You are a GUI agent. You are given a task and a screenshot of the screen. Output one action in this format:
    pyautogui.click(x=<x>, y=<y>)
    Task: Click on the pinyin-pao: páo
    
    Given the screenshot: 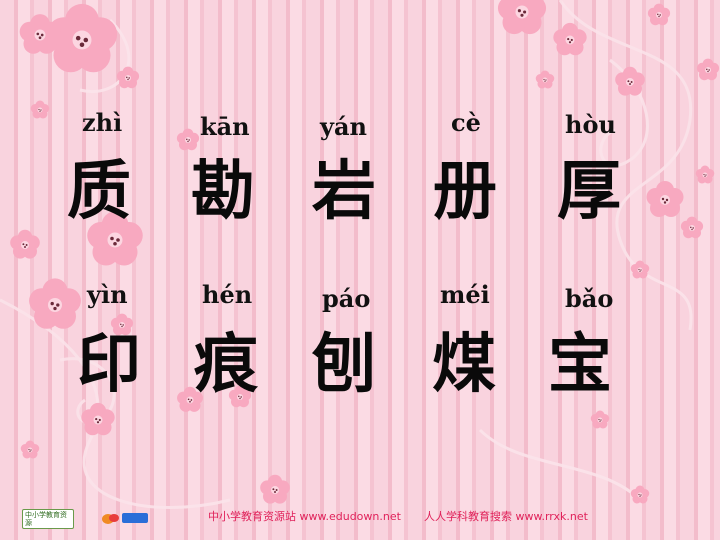 What is the action you would take?
    pyautogui.click(x=346, y=298)
    